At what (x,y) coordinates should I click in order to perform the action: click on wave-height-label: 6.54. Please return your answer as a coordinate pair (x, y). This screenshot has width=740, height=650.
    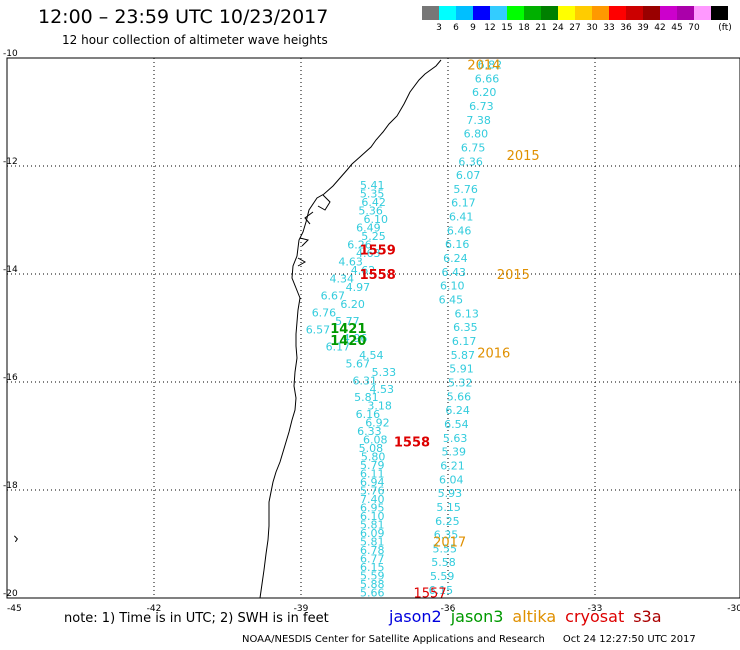
    Looking at the image, I should click on (456, 424).